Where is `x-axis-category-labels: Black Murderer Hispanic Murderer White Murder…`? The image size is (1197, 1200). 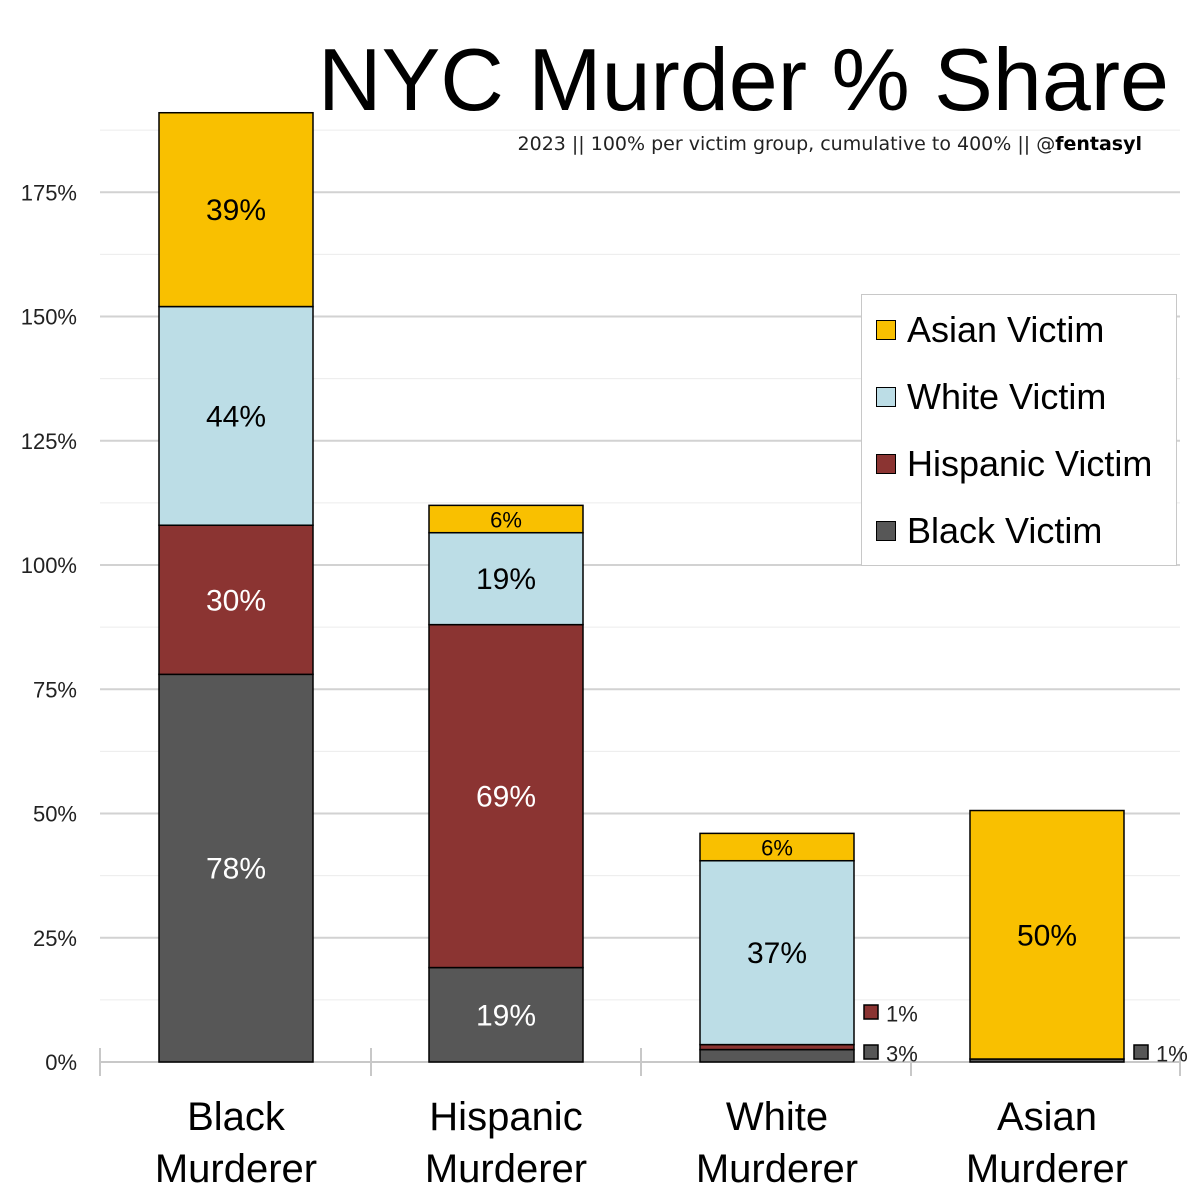
x-axis-category-labels: Black Murderer Hispanic Murderer White Murder… is located at coordinates (641, 1143).